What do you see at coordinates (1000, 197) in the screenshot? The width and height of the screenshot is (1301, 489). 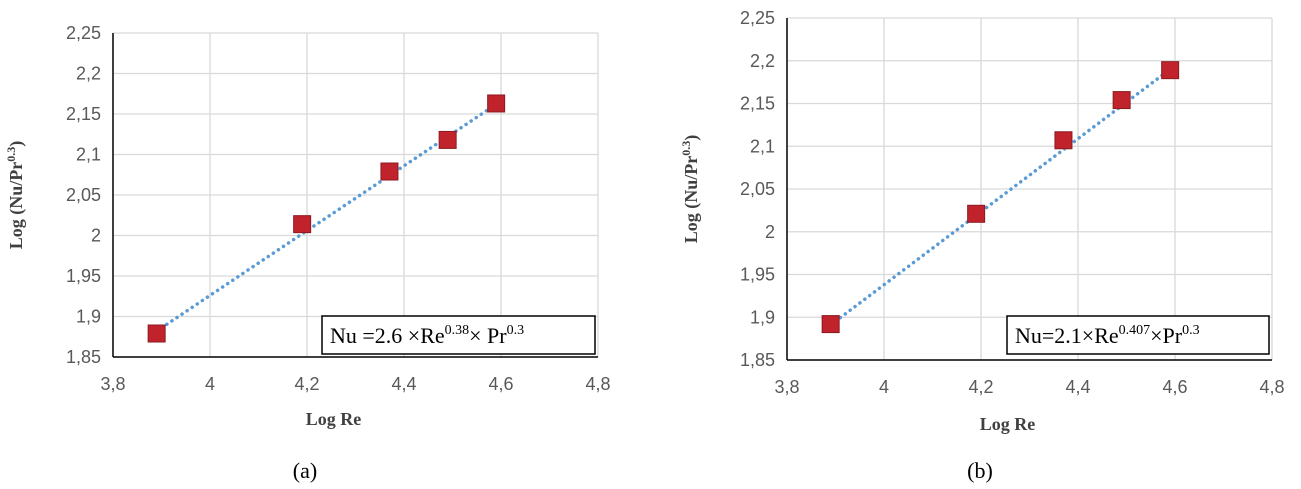 I see `trendline` at bounding box center [1000, 197].